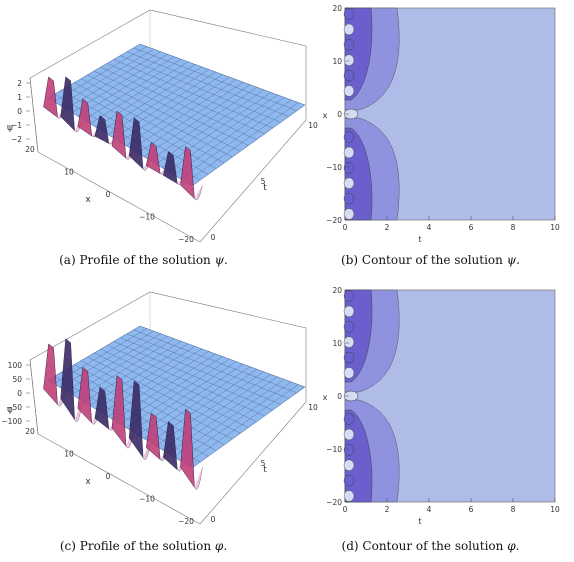 The image size is (574, 562). I want to click on z-tick-label: −100, so click(11, 421).